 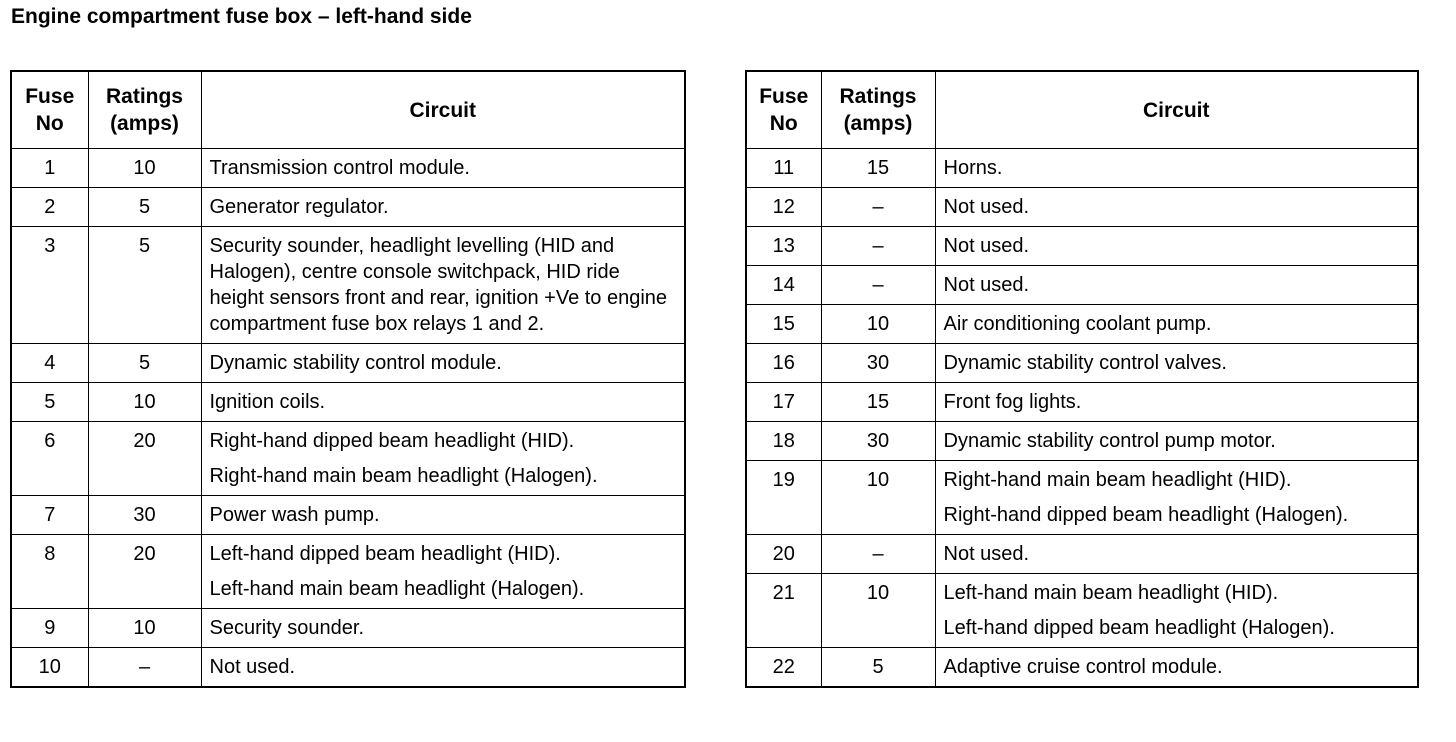 What do you see at coordinates (783, 441) in the screenshot?
I see `fuse-number: 18` at bounding box center [783, 441].